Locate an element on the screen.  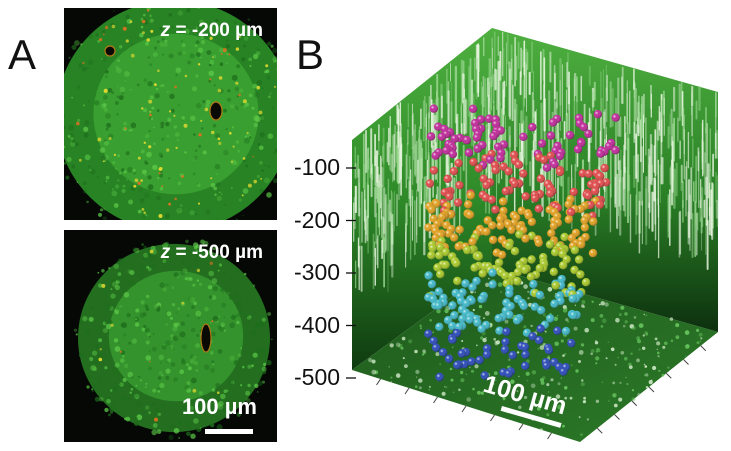
micrograph-z200: z = -200 µm is located at coordinates (170, 114).